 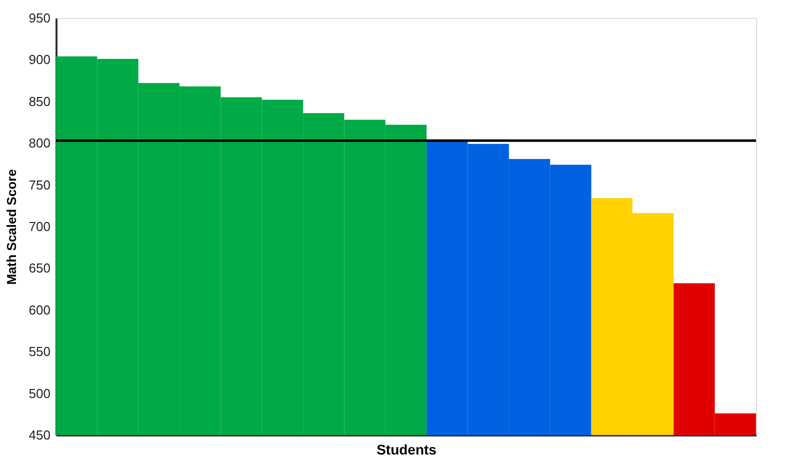 I want to click on x-axis-title: Students, so click(x=406, y=450).